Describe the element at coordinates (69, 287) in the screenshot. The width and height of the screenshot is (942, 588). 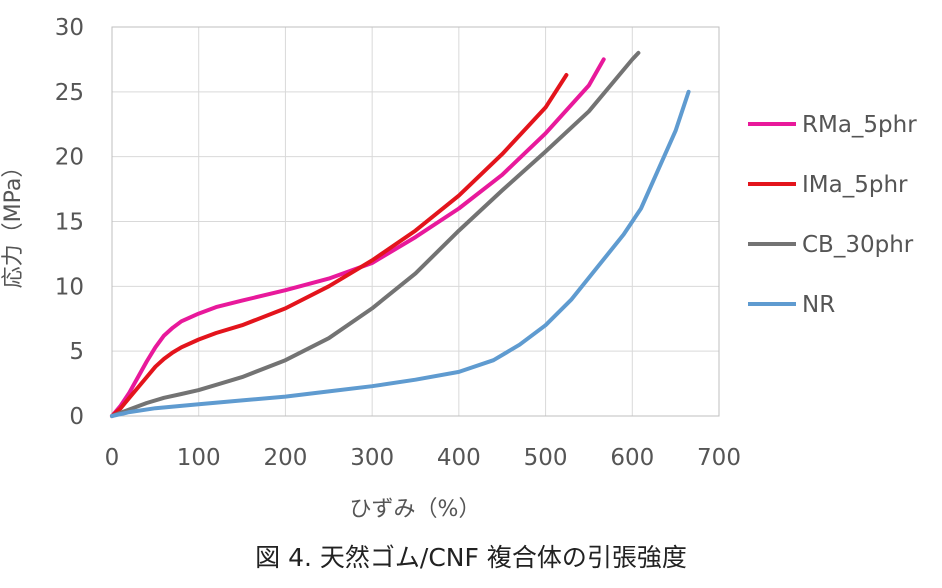
I see `y-tick-label: 10` at that location.